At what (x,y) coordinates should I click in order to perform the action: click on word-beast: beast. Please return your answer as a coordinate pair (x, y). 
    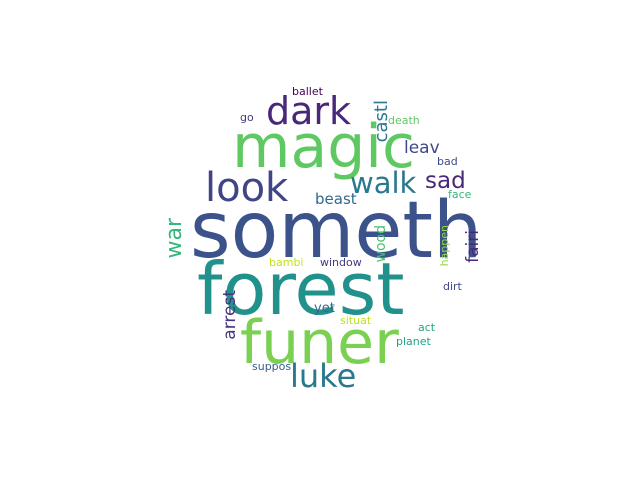
    Looking at the image, I should click on (336, 199).